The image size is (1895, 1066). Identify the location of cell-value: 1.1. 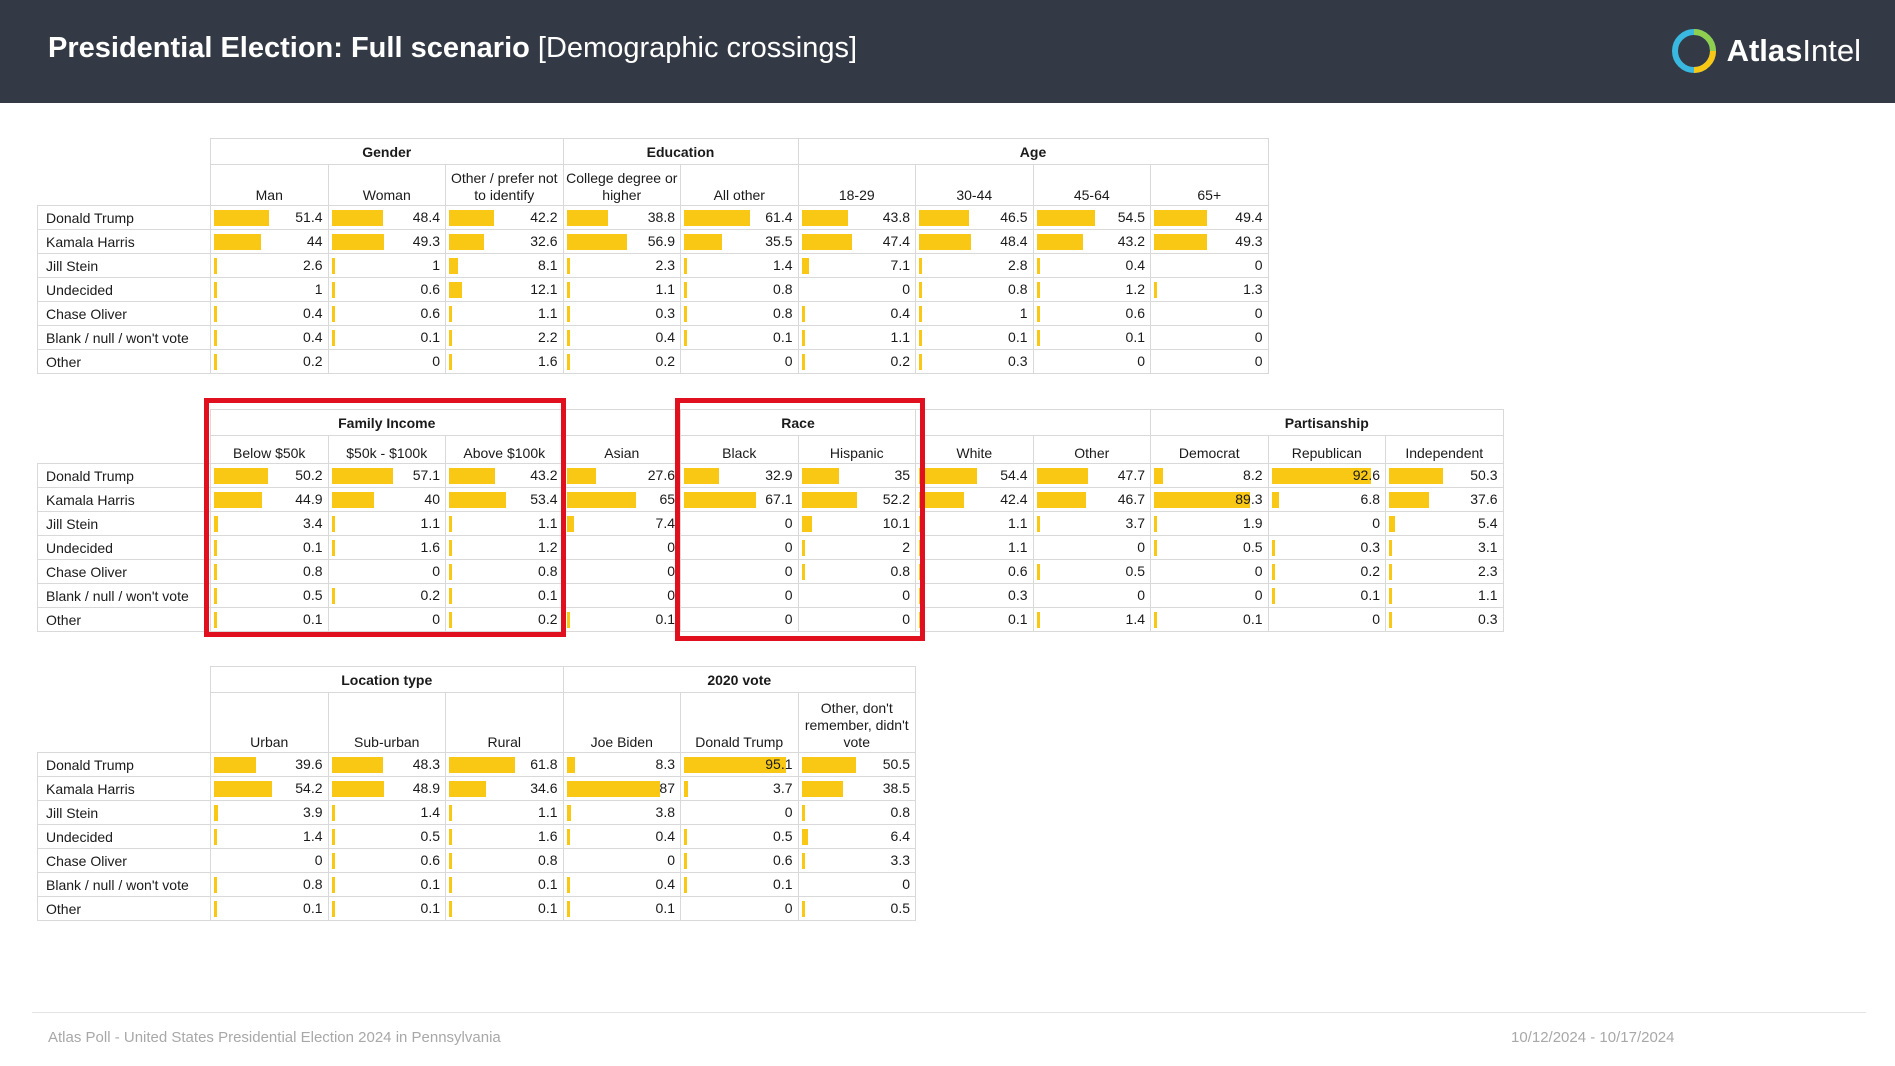
(548, 313).